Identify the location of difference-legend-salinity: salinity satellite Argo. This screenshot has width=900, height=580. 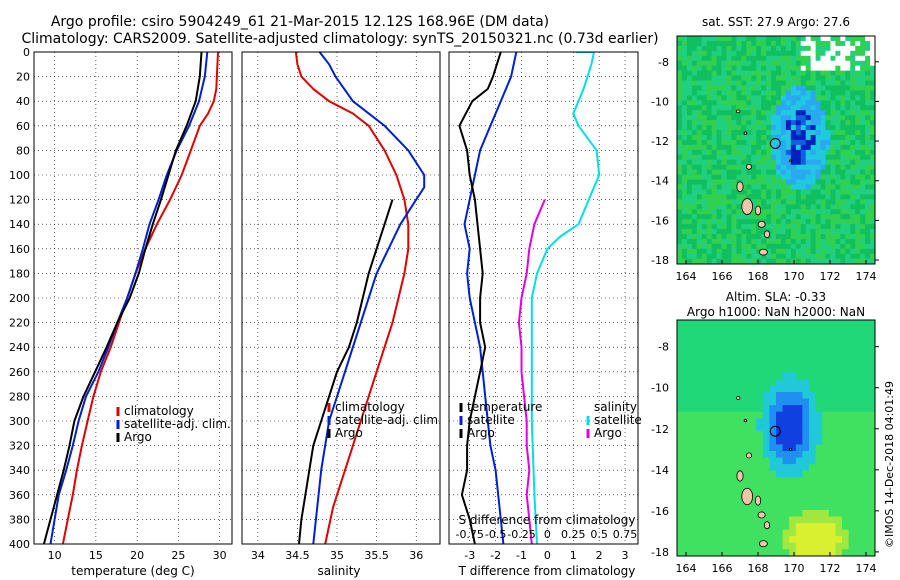
(614, 420).